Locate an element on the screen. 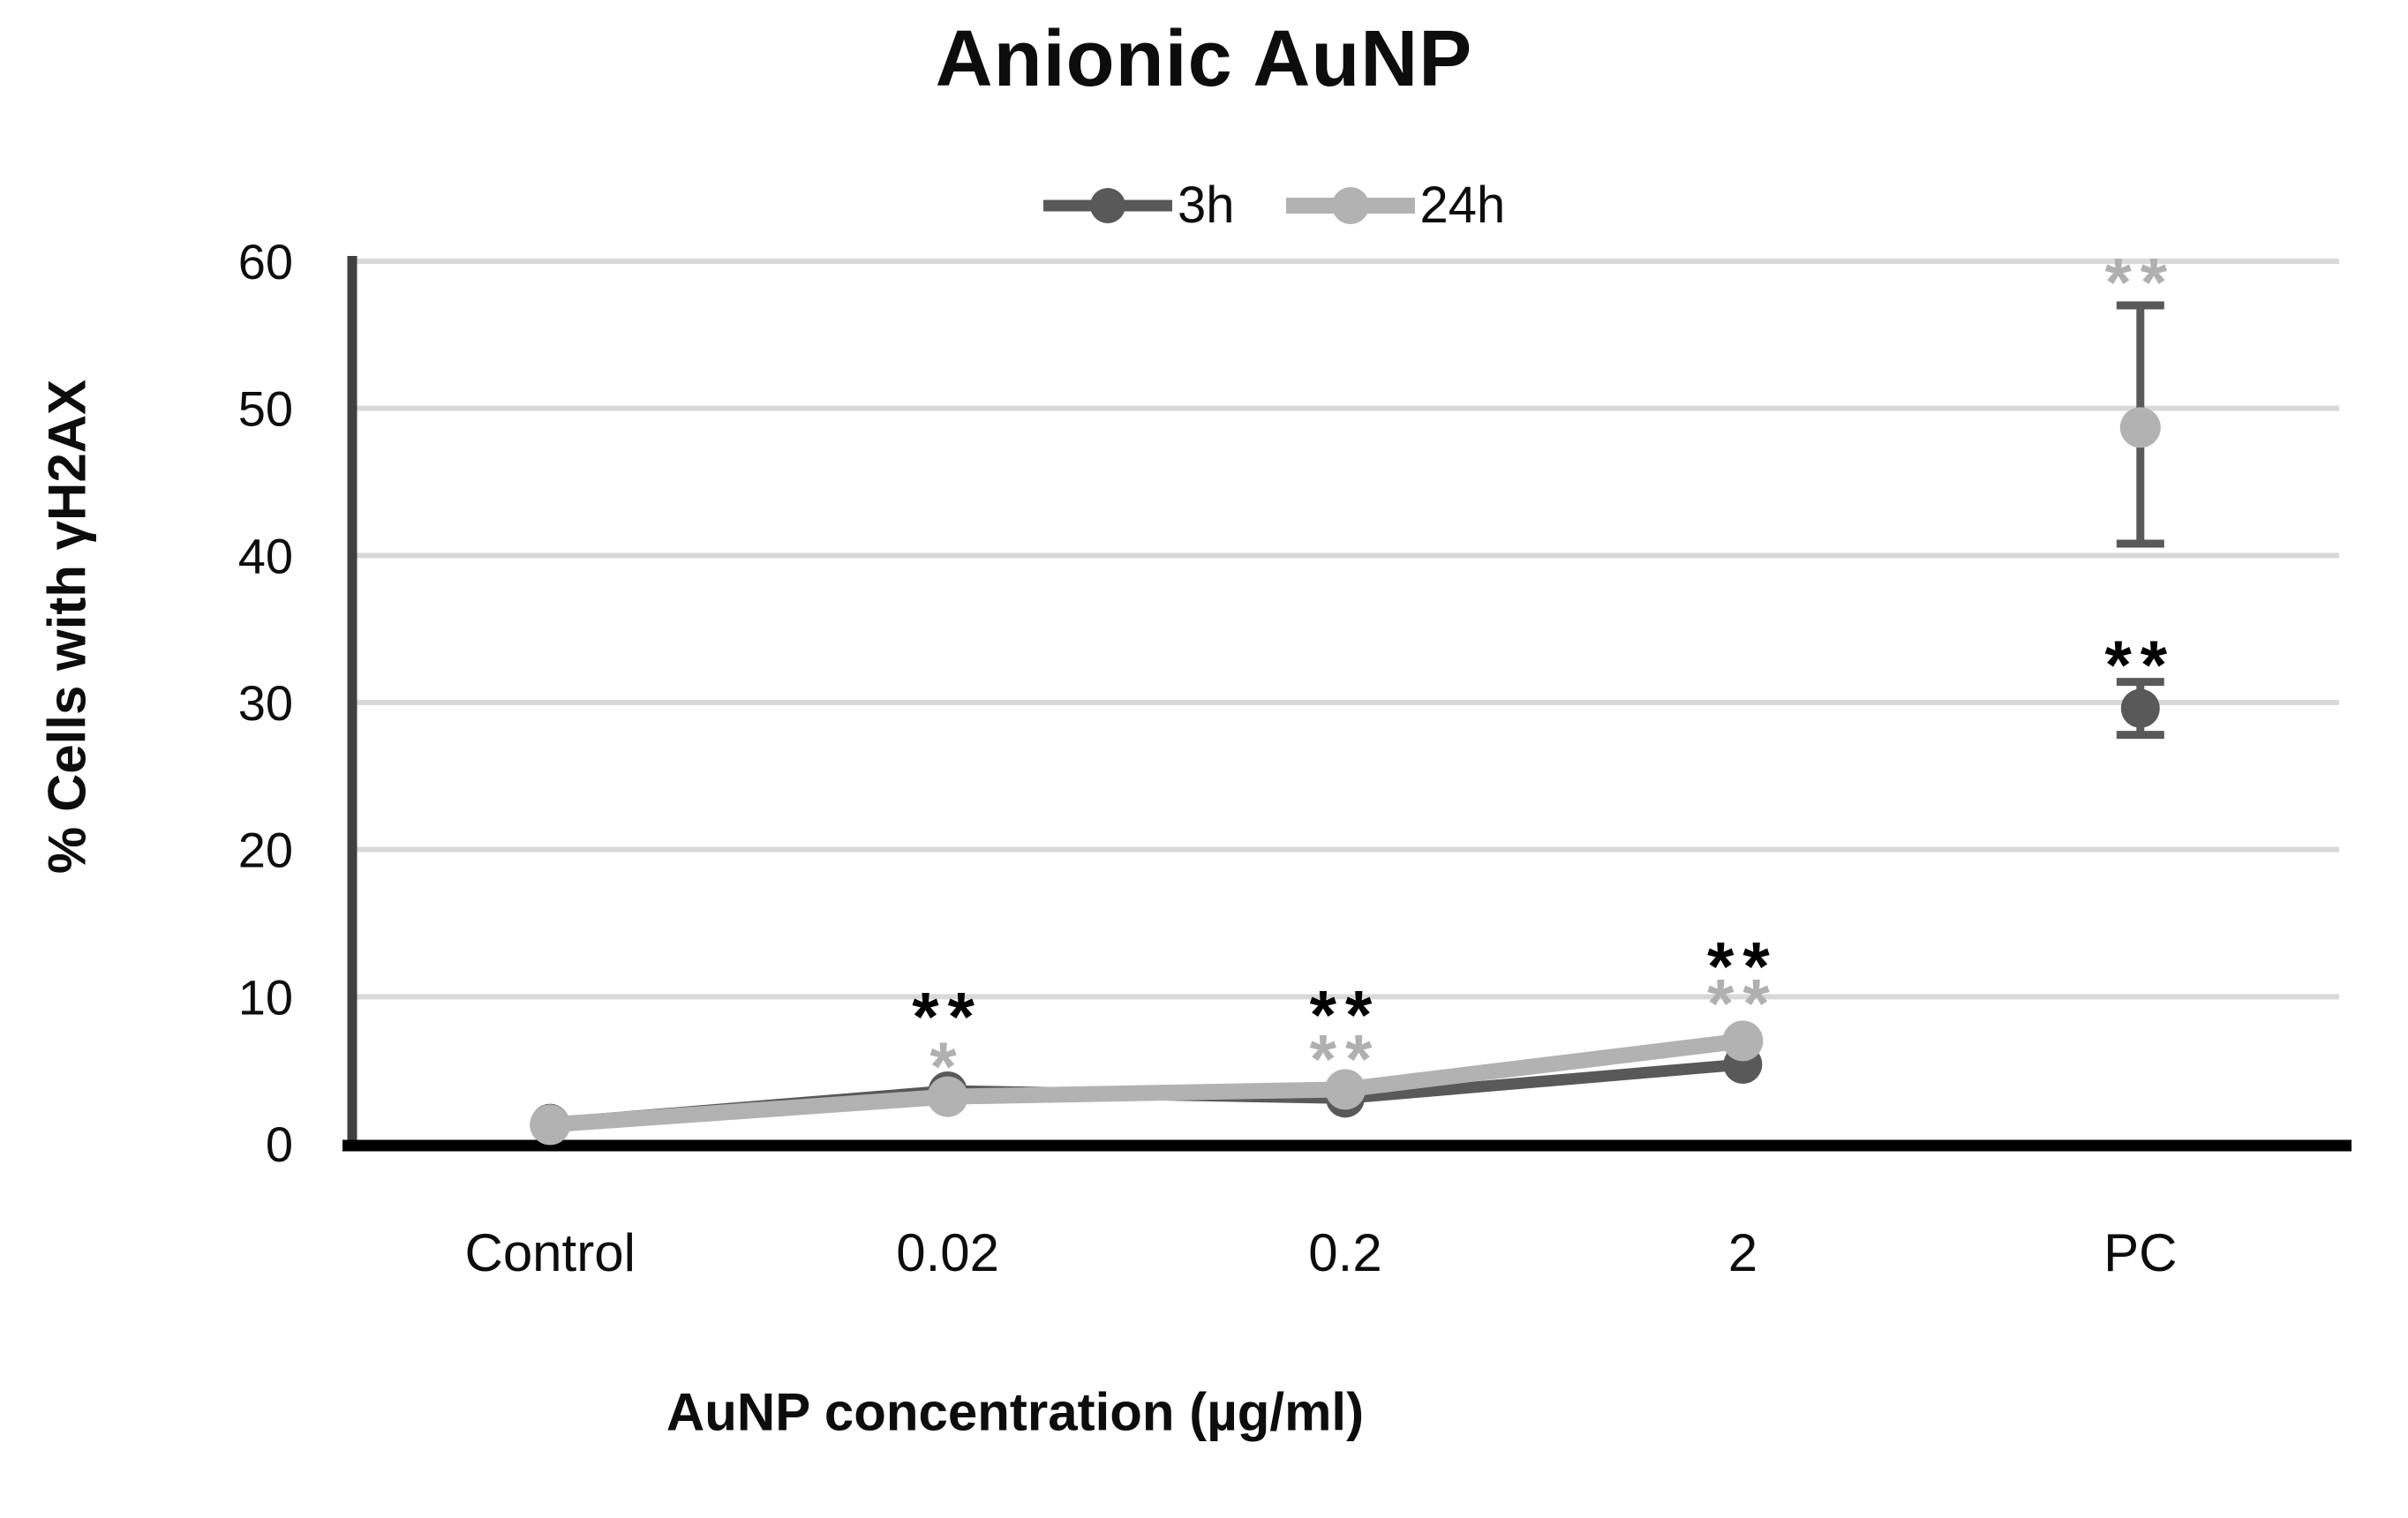  significance-asterisks-24h-1: * is located at coordinates (947, 1066).